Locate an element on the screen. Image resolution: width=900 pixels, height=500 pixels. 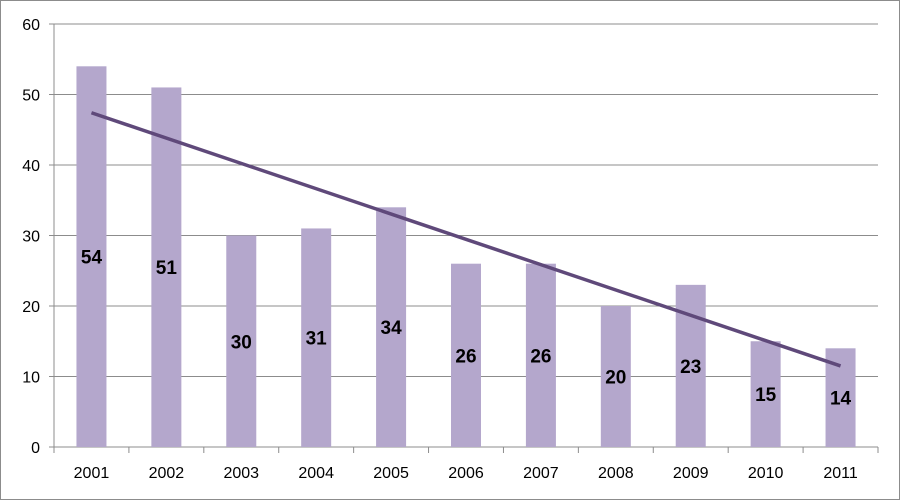
data-label: 23 is located at coordinates (690, 367).